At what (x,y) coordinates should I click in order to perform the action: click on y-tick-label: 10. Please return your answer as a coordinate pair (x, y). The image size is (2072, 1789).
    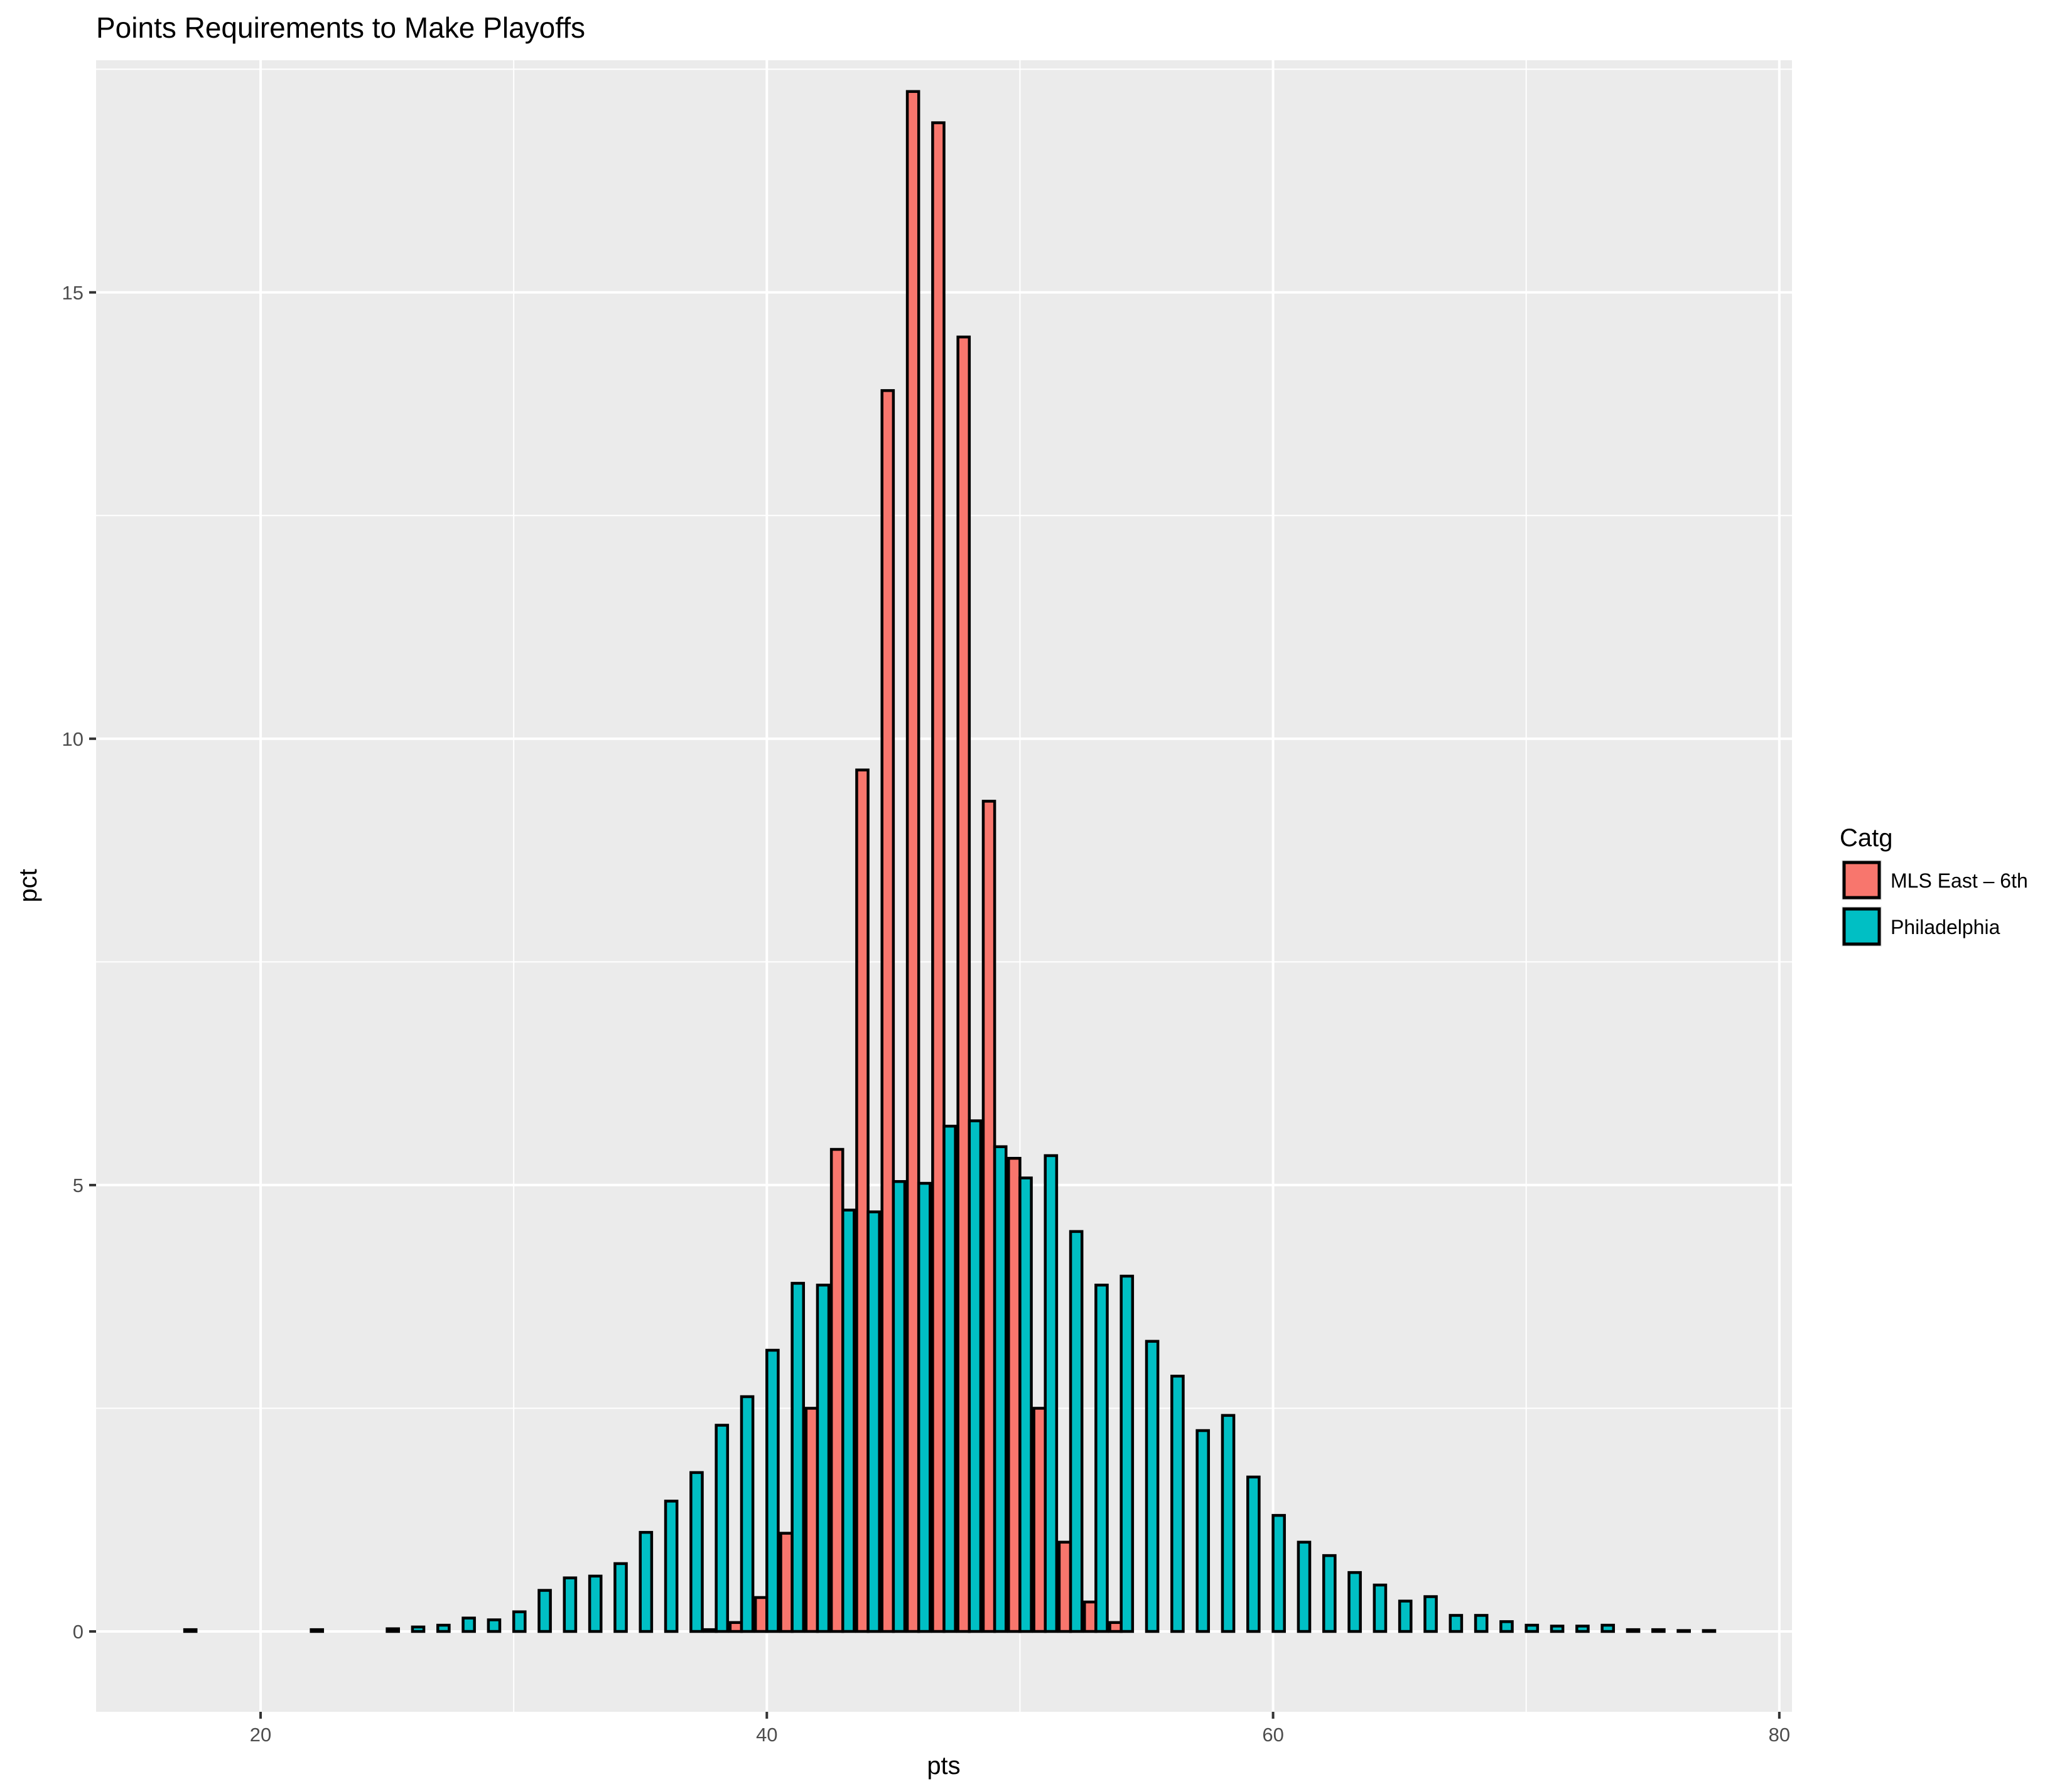
    Looking at the image, I should click on (73, 739).